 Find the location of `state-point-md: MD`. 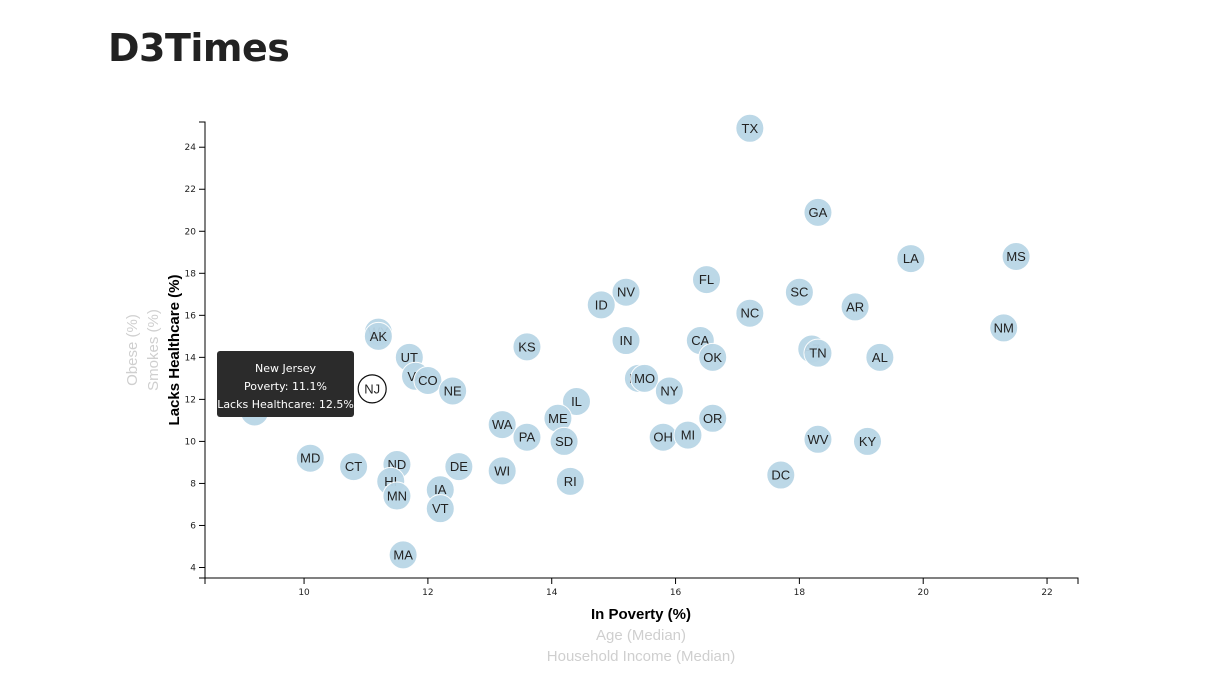

state-point-md: MD is located at coordinates (310, 458).